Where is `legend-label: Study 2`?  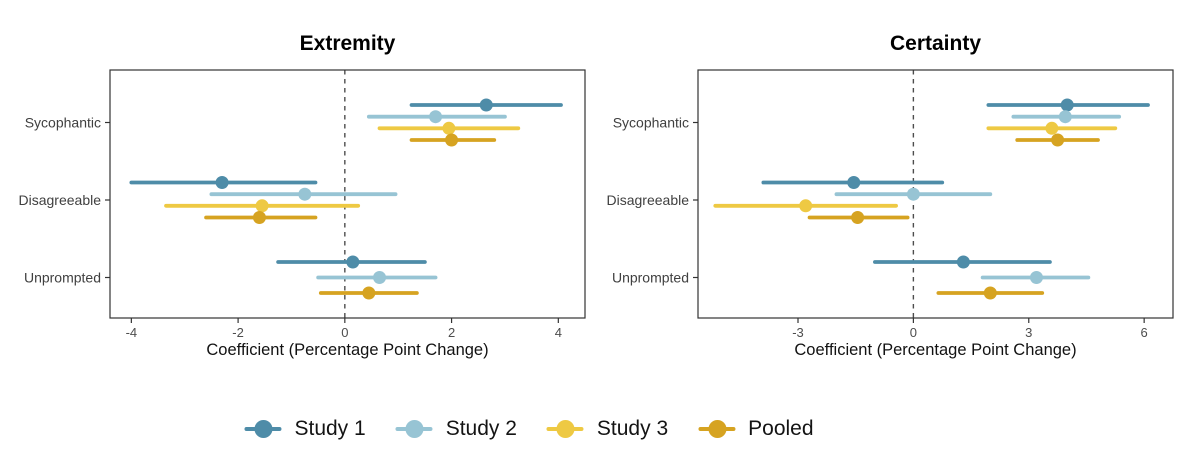
legend-label: Study 2 is located at coordinates (481, 428).